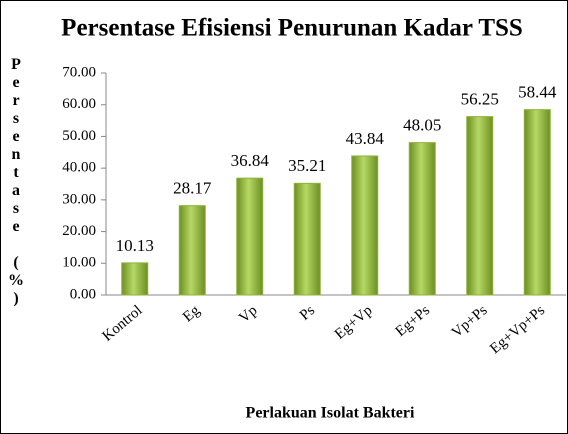  I want to click on y-tick-label: 0.00, so click(83, 294).